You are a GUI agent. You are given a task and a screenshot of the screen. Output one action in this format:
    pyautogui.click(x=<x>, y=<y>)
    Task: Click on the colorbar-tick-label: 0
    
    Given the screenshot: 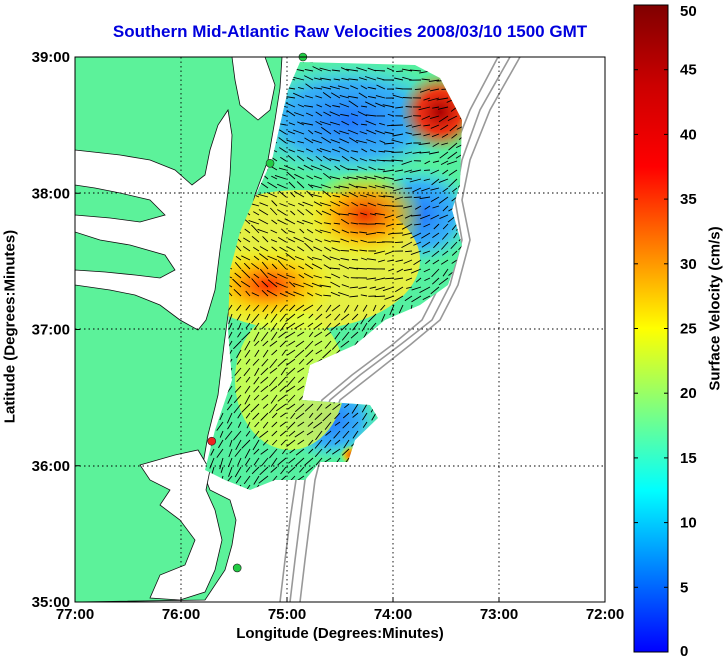 What is the action you would take?
    pyautogui.click(x=684, y=651)
    